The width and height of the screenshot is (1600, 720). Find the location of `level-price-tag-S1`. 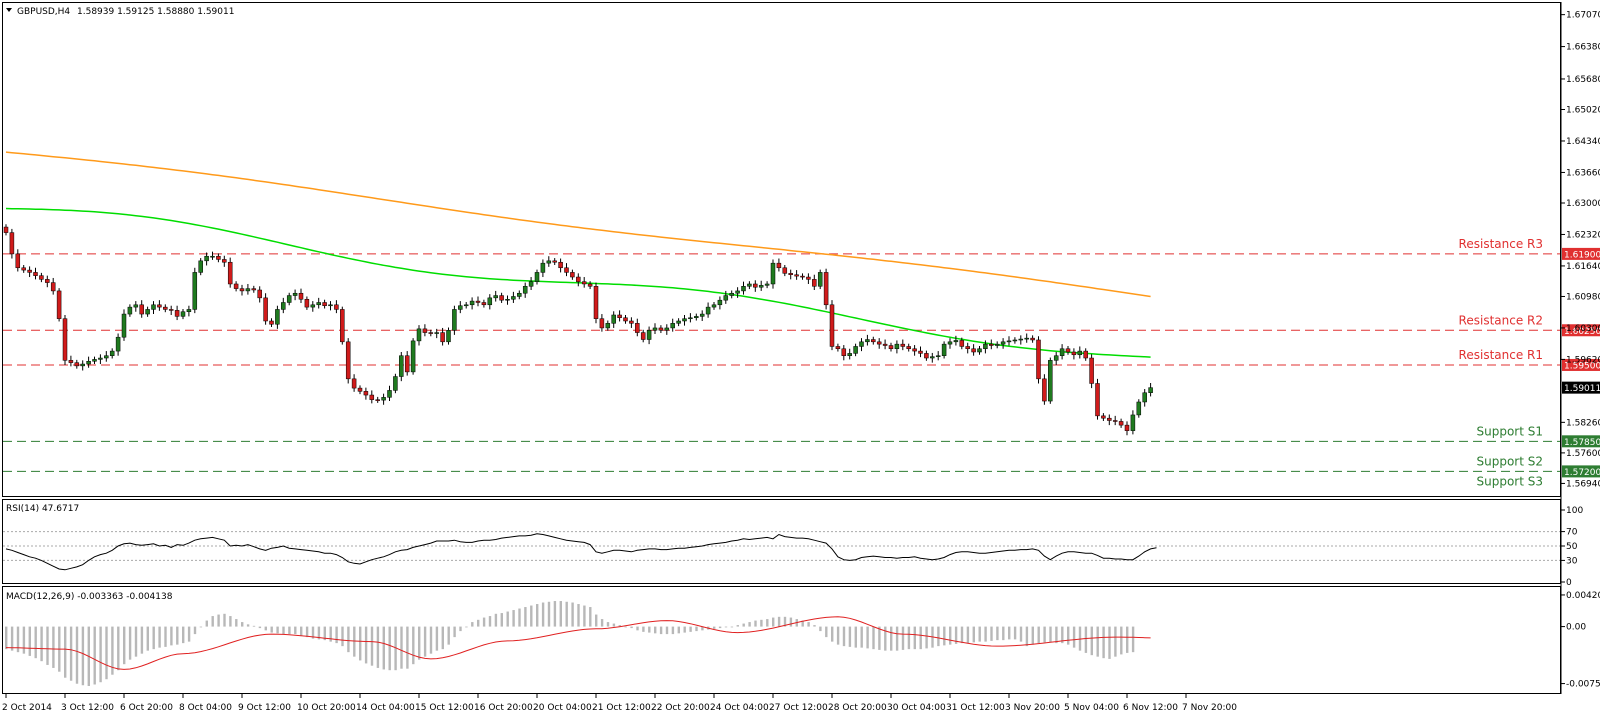

level-price-tag-S1 is located at coordinates (1581, 441).